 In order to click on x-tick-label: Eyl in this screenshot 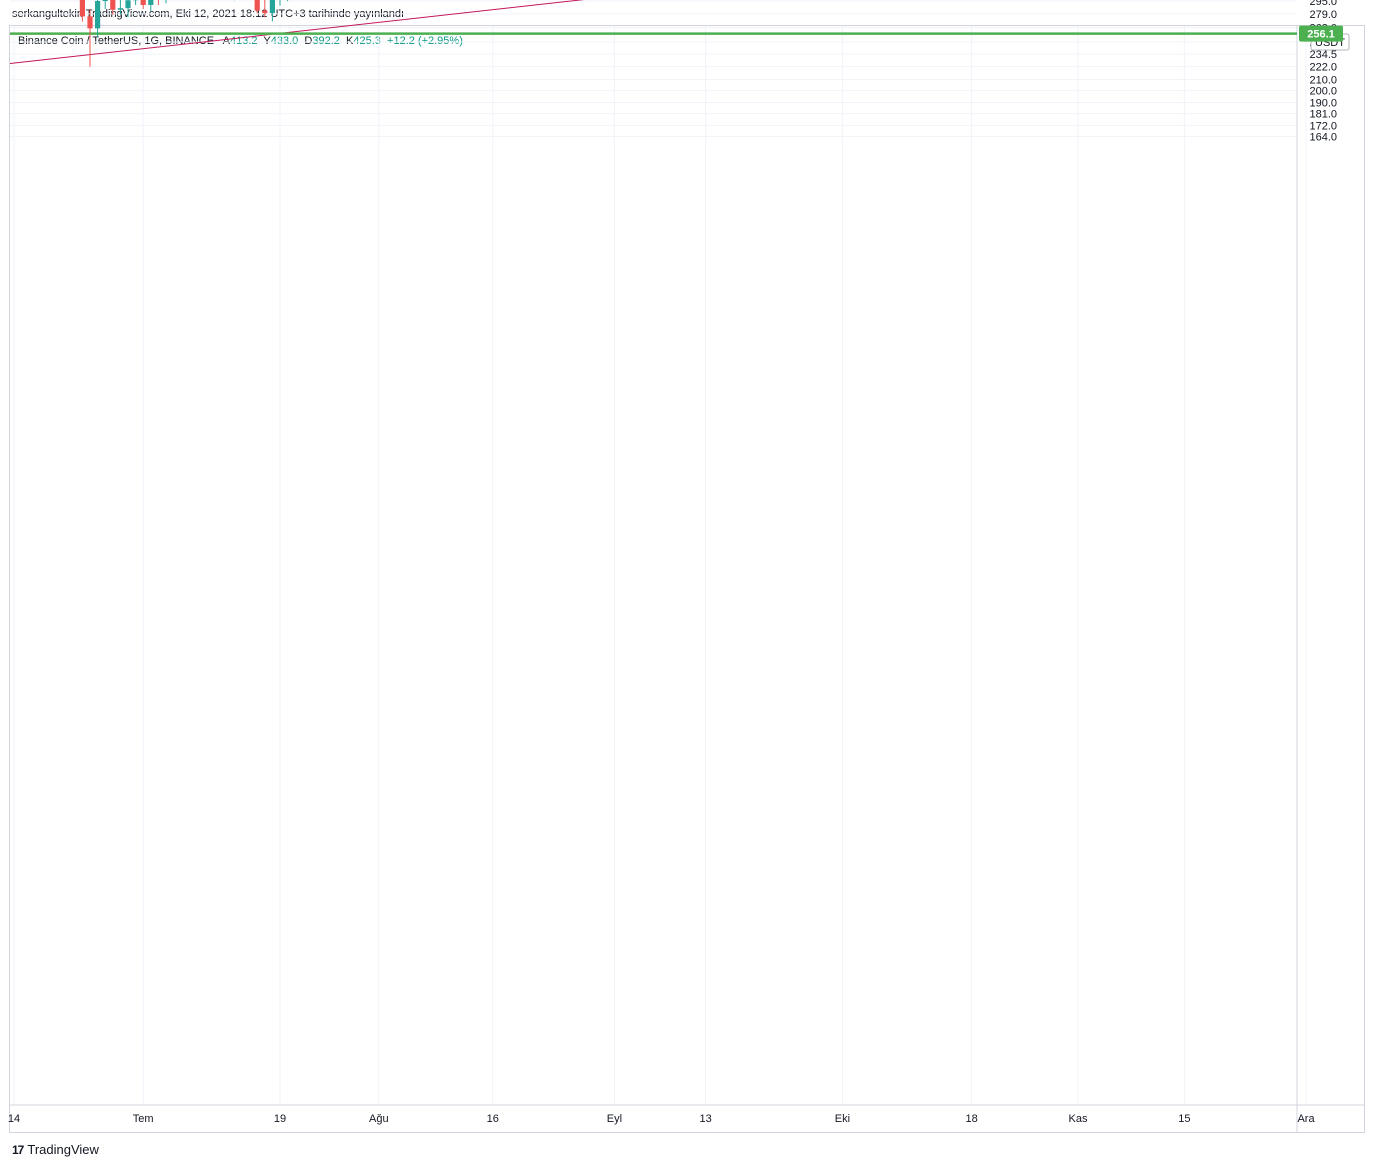, I will do `click(614, 1119)`.